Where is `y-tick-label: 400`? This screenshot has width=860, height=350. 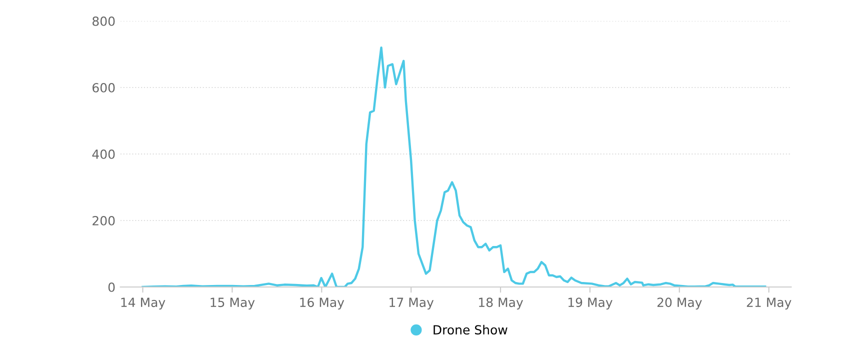 y-tick-label: 400 is located at coordinates (103, 154).